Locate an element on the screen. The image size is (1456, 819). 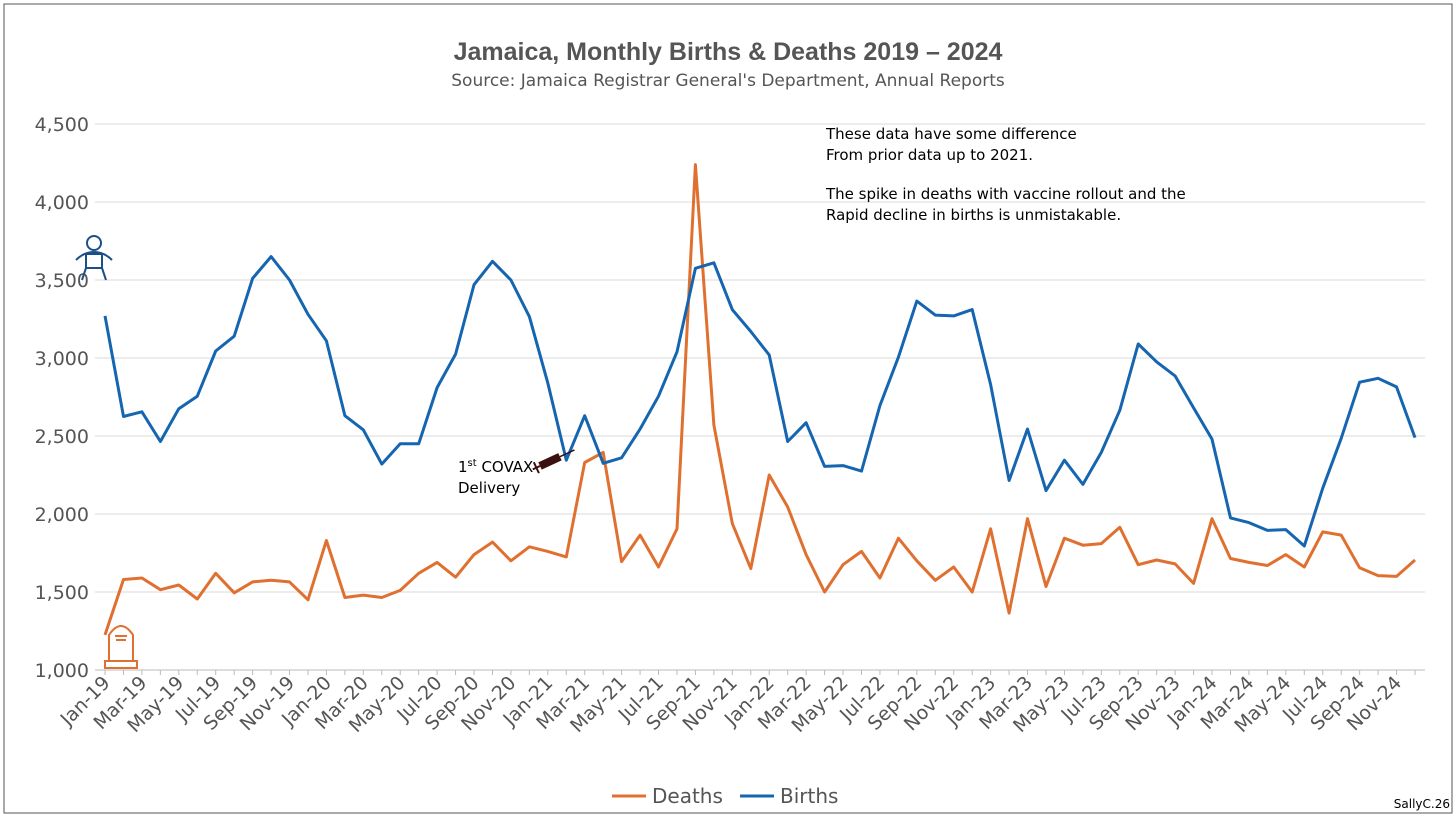
y-tick-label: 2,000 is located at coordinates (62, 515).